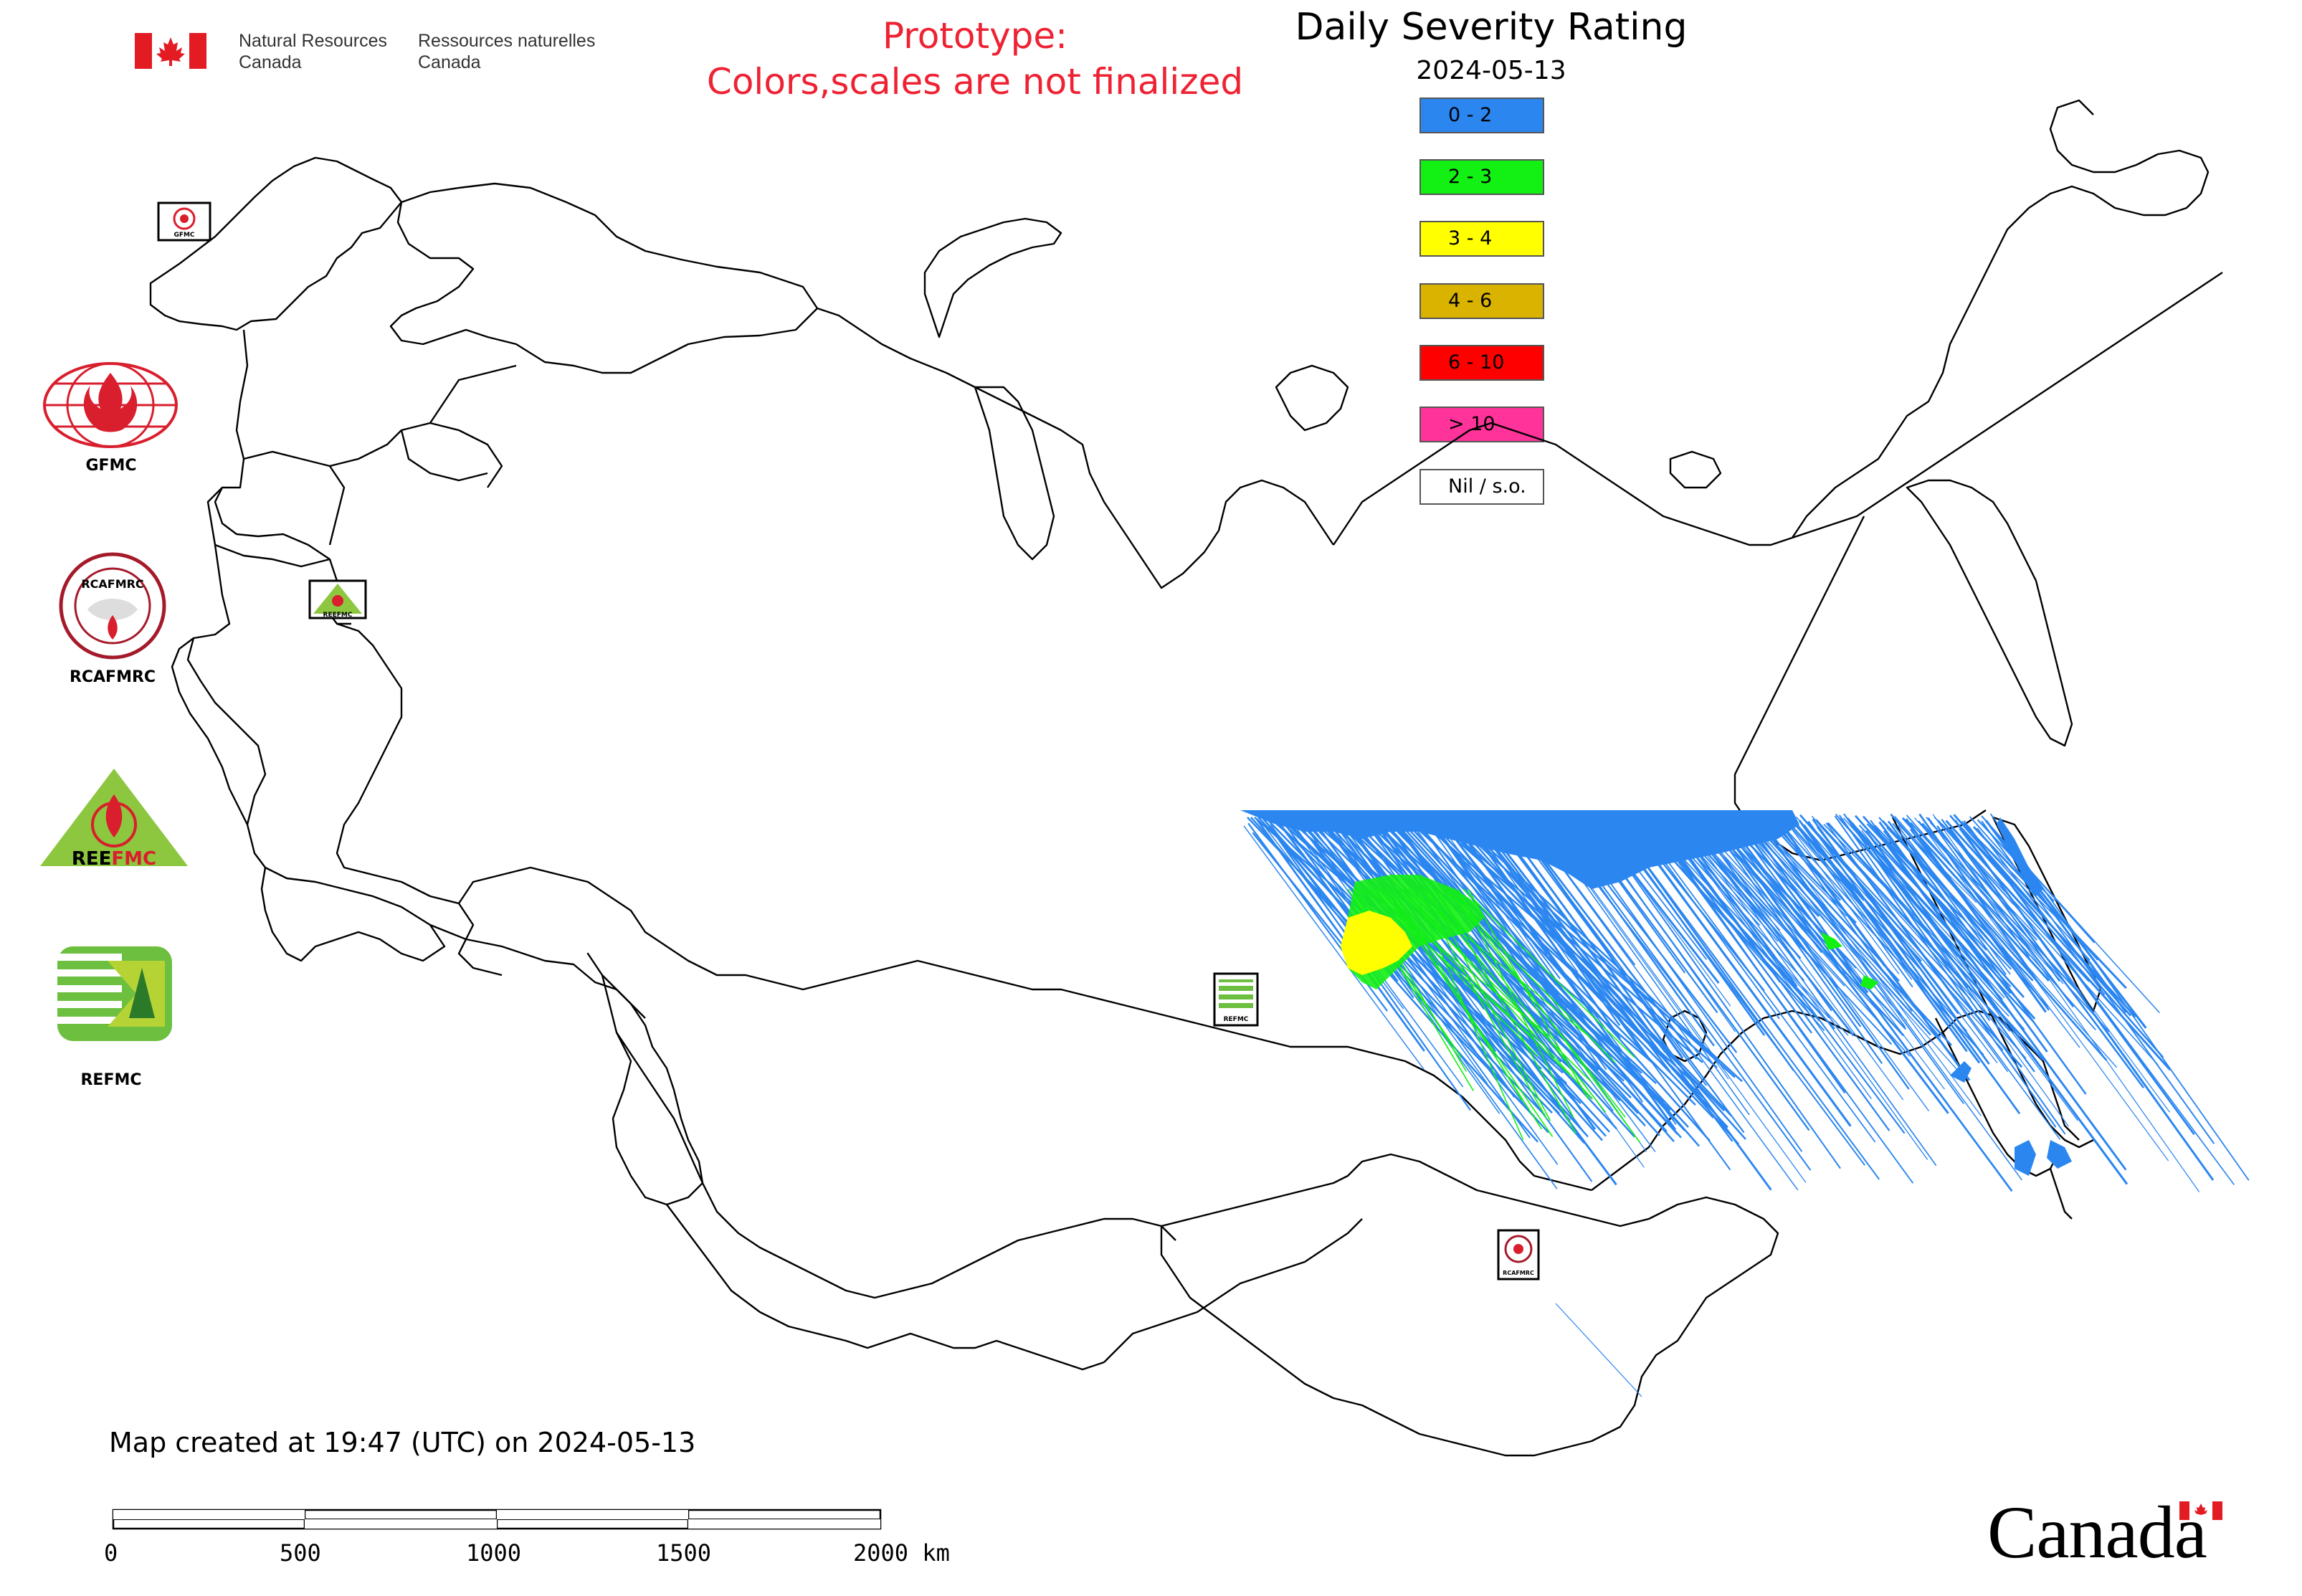 The height and width of the screenshot is (1596, 2302). I want to click on rcafmrc-seal-icon: RCAFMRC, so click(113, 606).